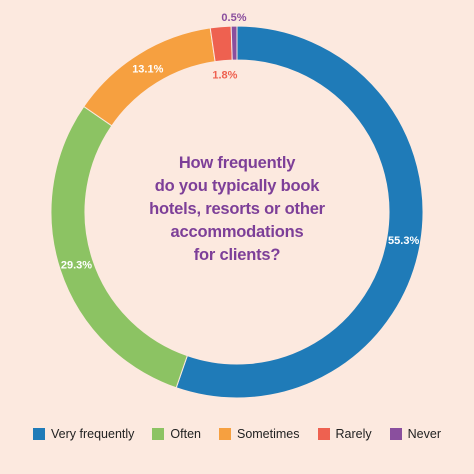  I want to click on legend-item-rarely: Rarely, so click(344, 434).